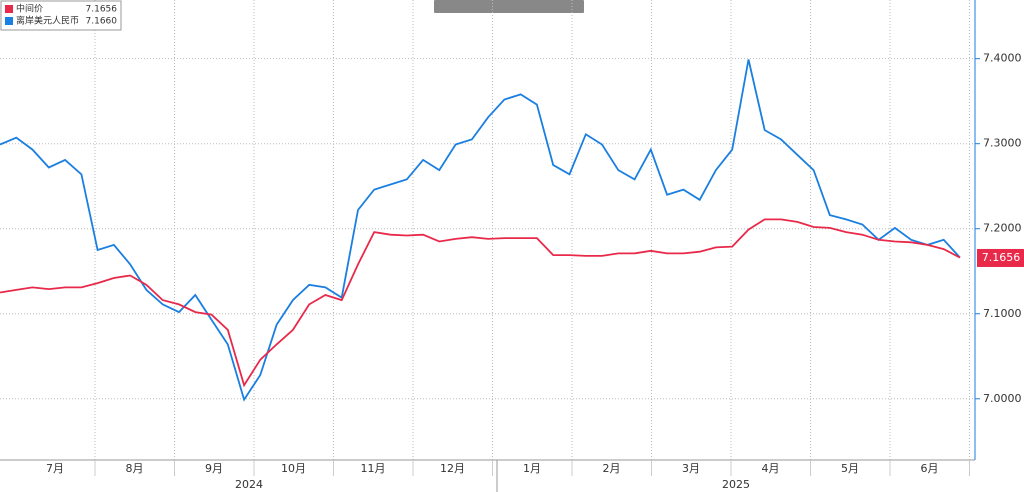 Image resolution: width=1024 pixels, height=492 pixels. I want to click on x-tick-label: 5月, so click(850, 468).